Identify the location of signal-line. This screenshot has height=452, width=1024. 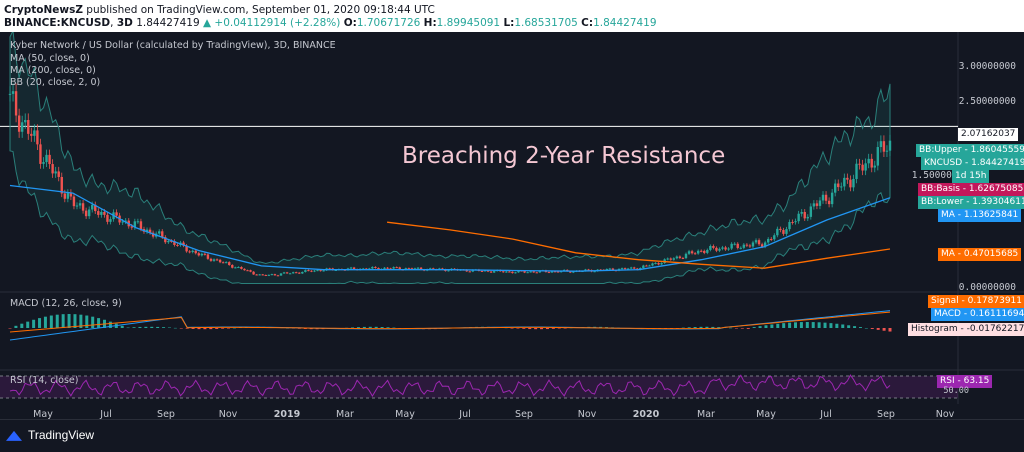
(450, 322).